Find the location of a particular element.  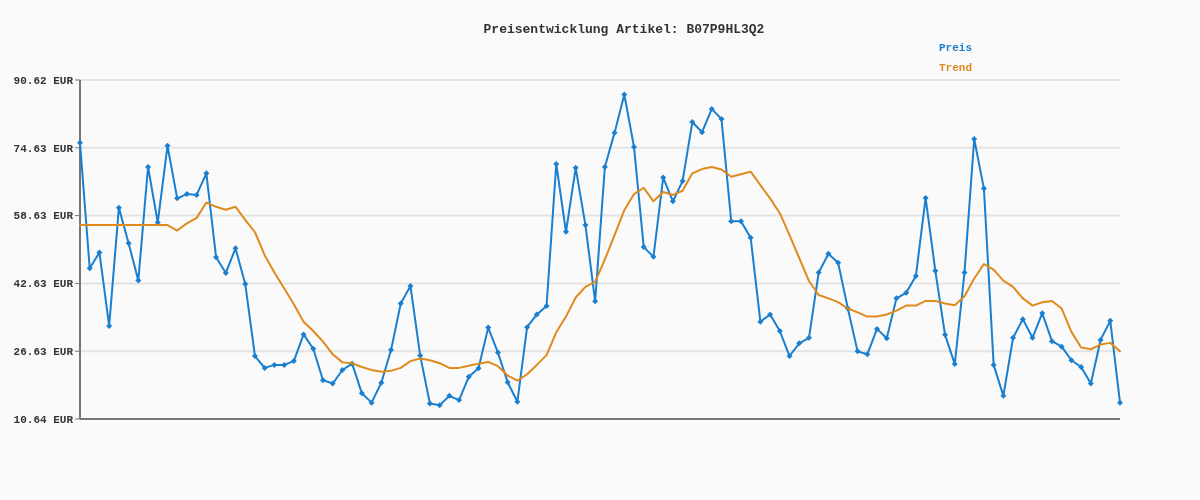

text: Trend is located at coordinates (956, 68).